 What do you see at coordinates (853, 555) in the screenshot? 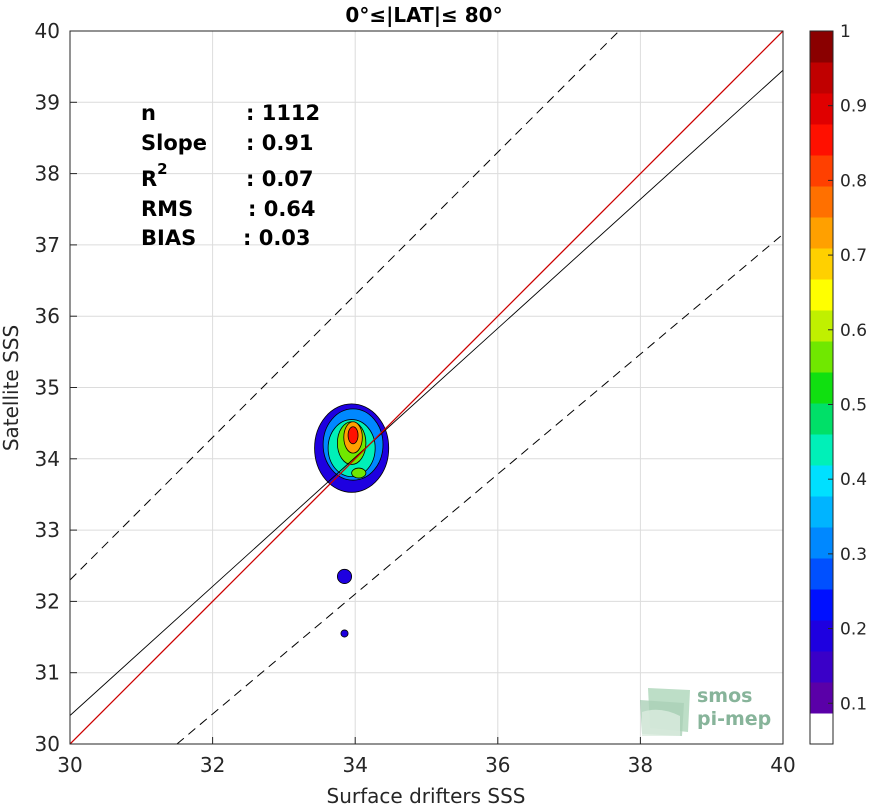
I see `colorbar-tick-label: 0.3` at bounding box center [853, 555].